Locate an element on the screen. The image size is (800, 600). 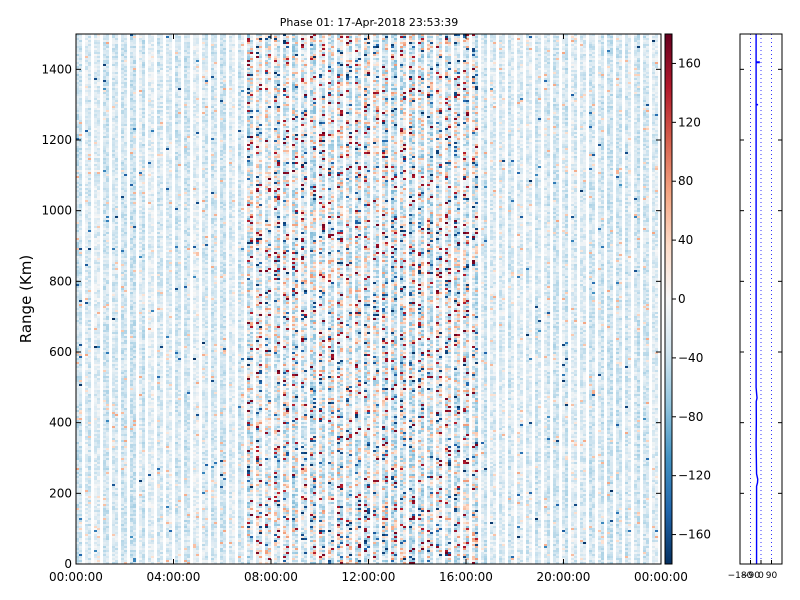
profile-axis-ticks: −180−900 90 is located at coordinates (755, 324).